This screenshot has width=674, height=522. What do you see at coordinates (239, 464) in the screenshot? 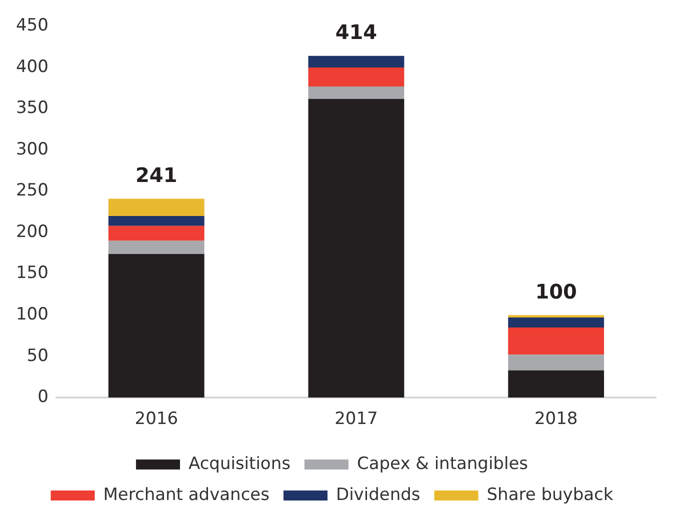
I see `legend-label: Acquisitions` at bounding box center [239, 464].